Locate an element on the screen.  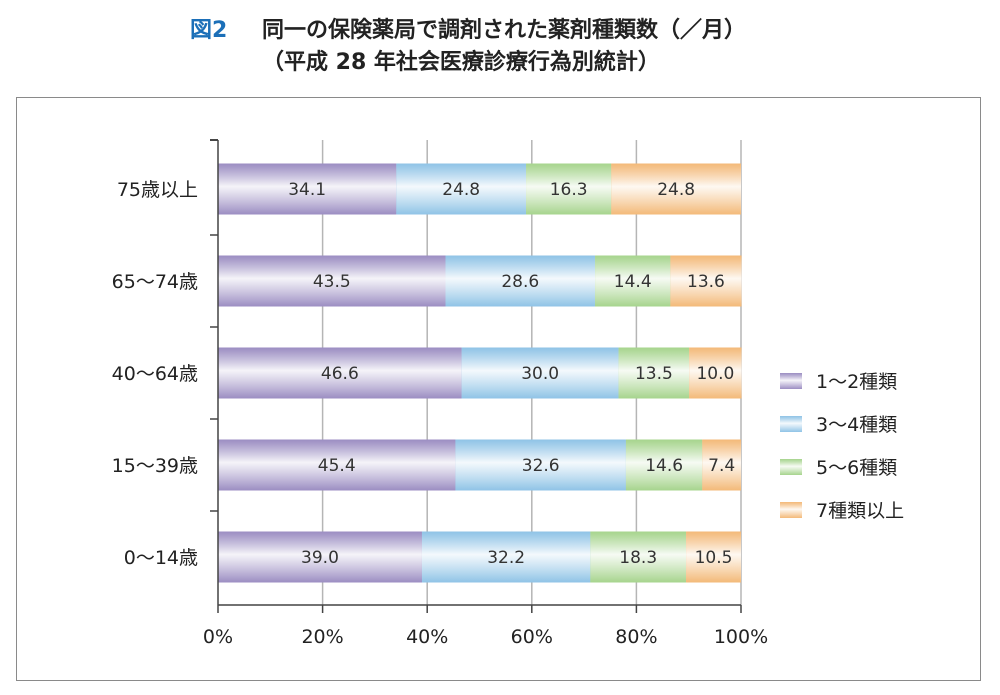
category-label: 15〜39歳 is located at coordinates (155, 466).